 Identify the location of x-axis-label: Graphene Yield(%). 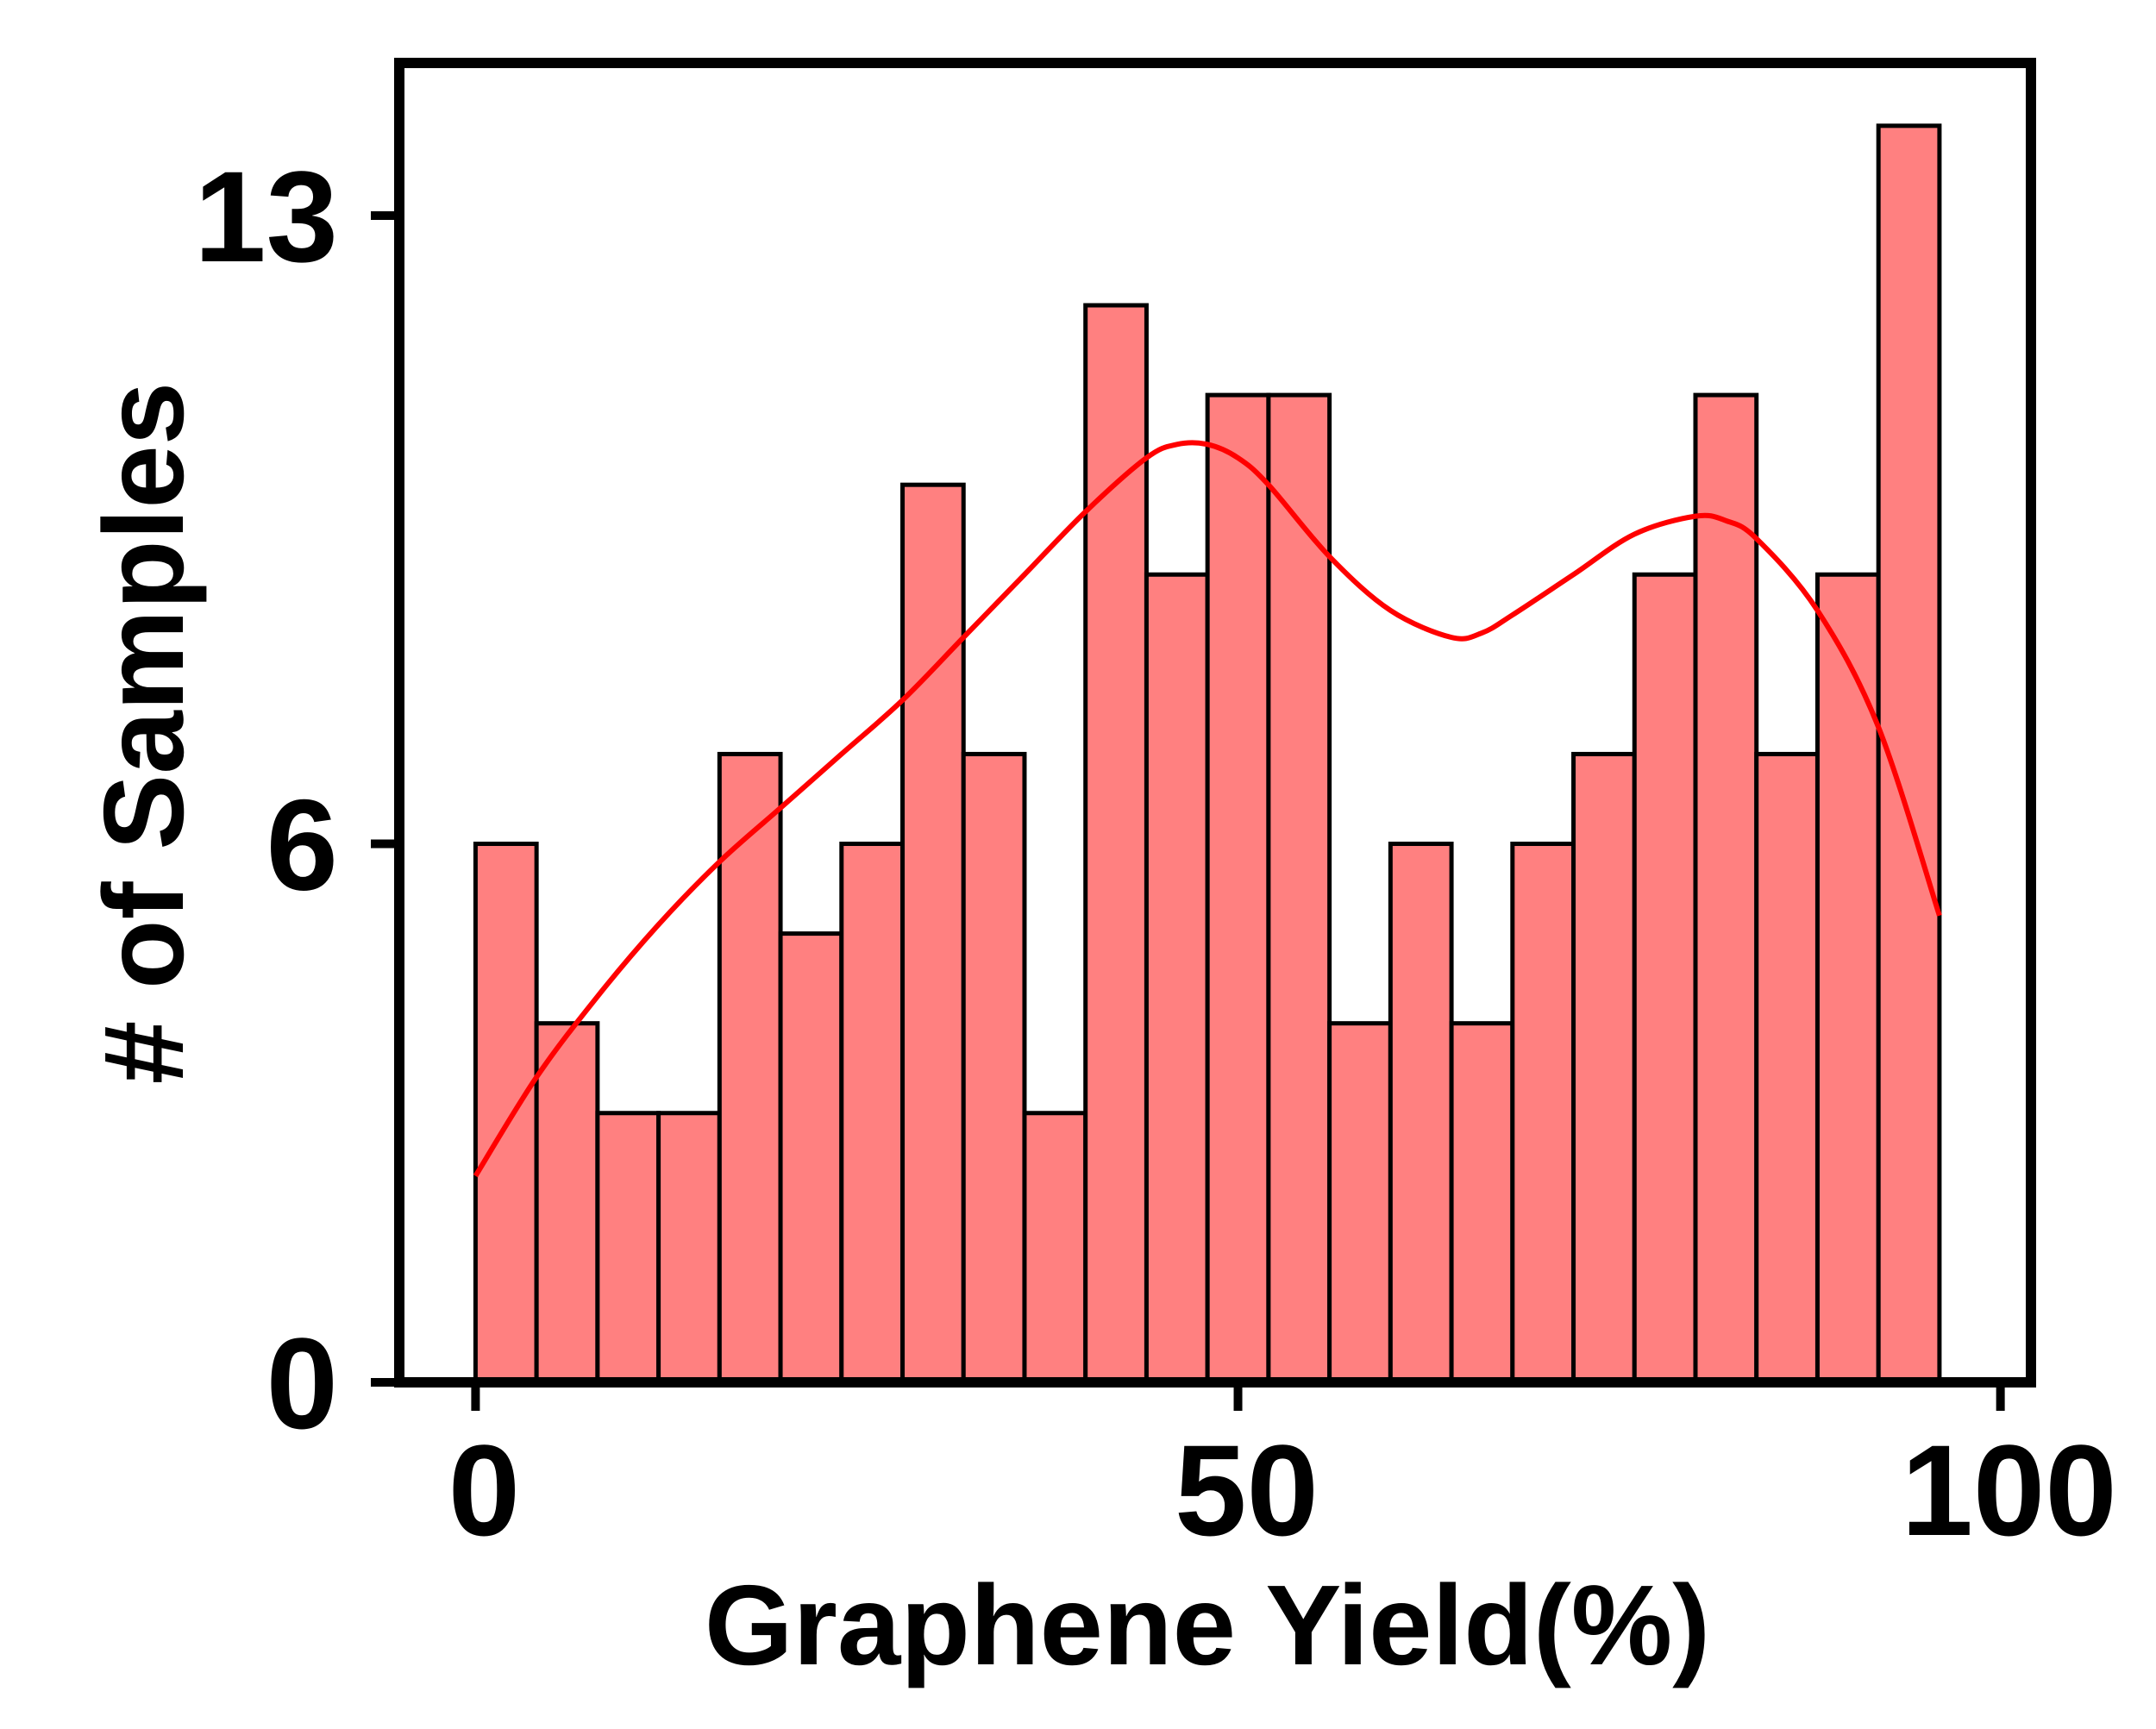
(1207, 1625).